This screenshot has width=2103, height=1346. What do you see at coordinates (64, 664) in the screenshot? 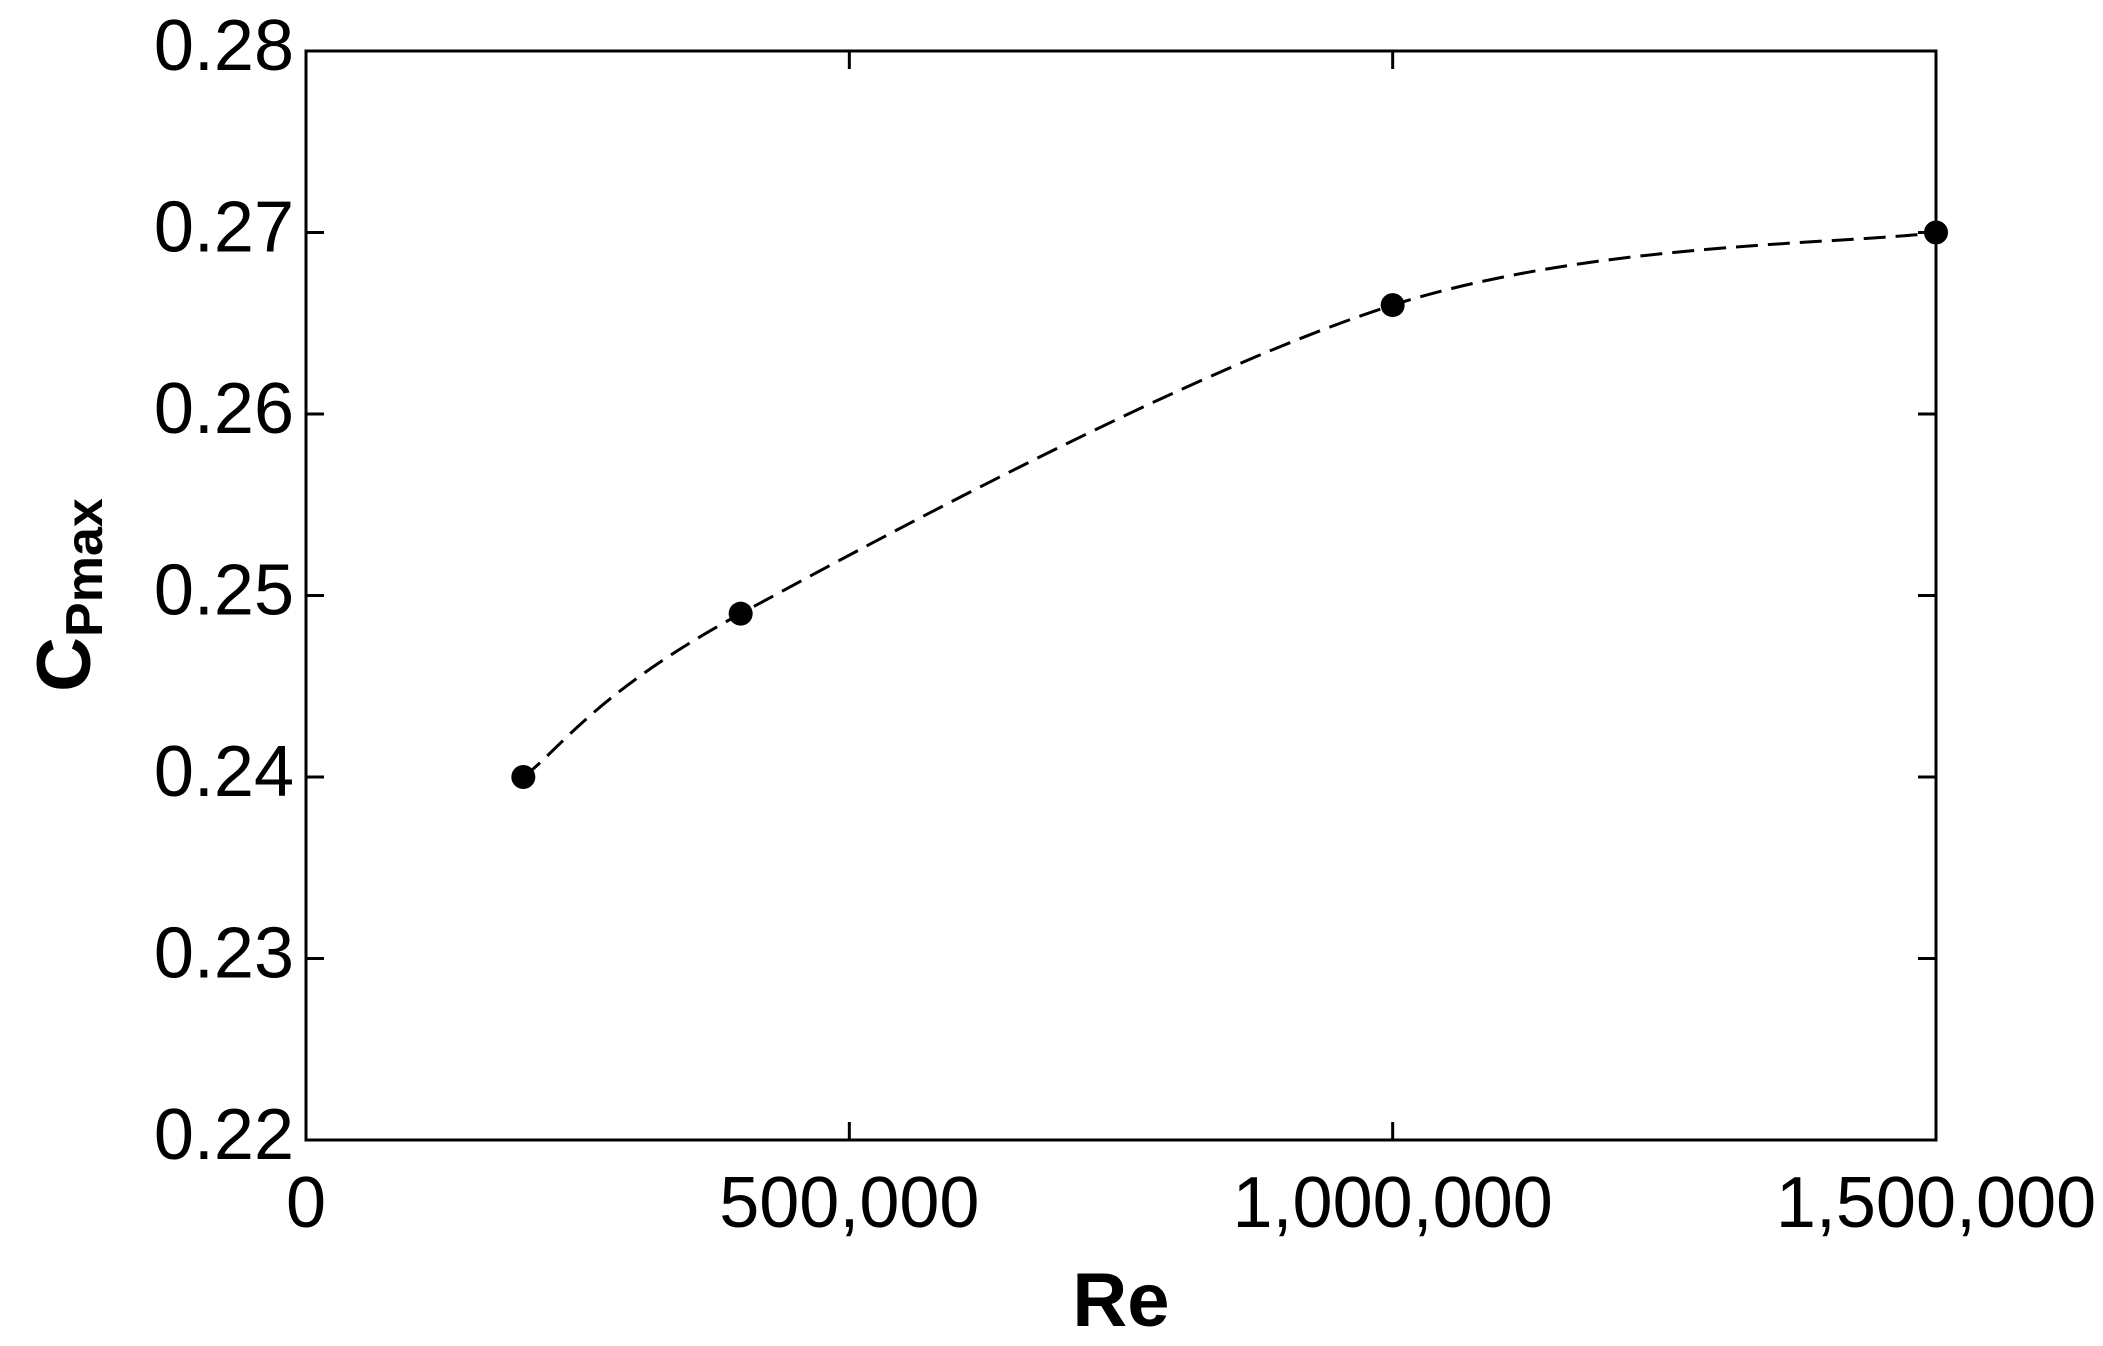
I see `y-axis-label-main: C` at bounding box center [64, 664].